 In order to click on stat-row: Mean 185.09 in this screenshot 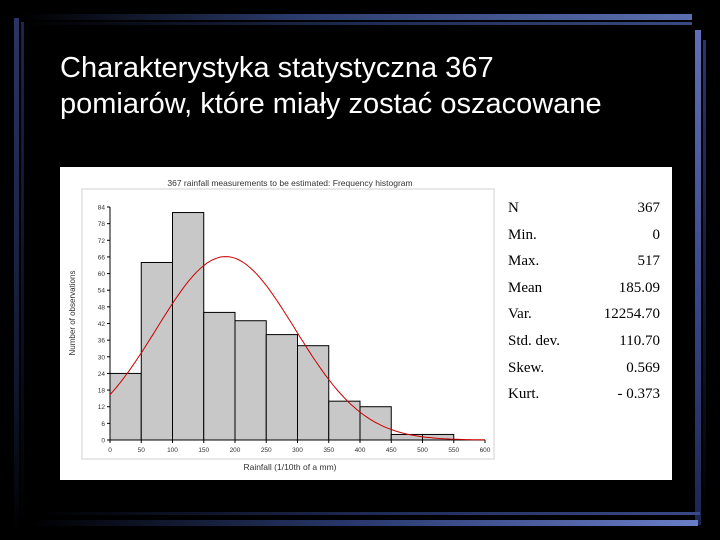, I will do `click(584, 288)`.